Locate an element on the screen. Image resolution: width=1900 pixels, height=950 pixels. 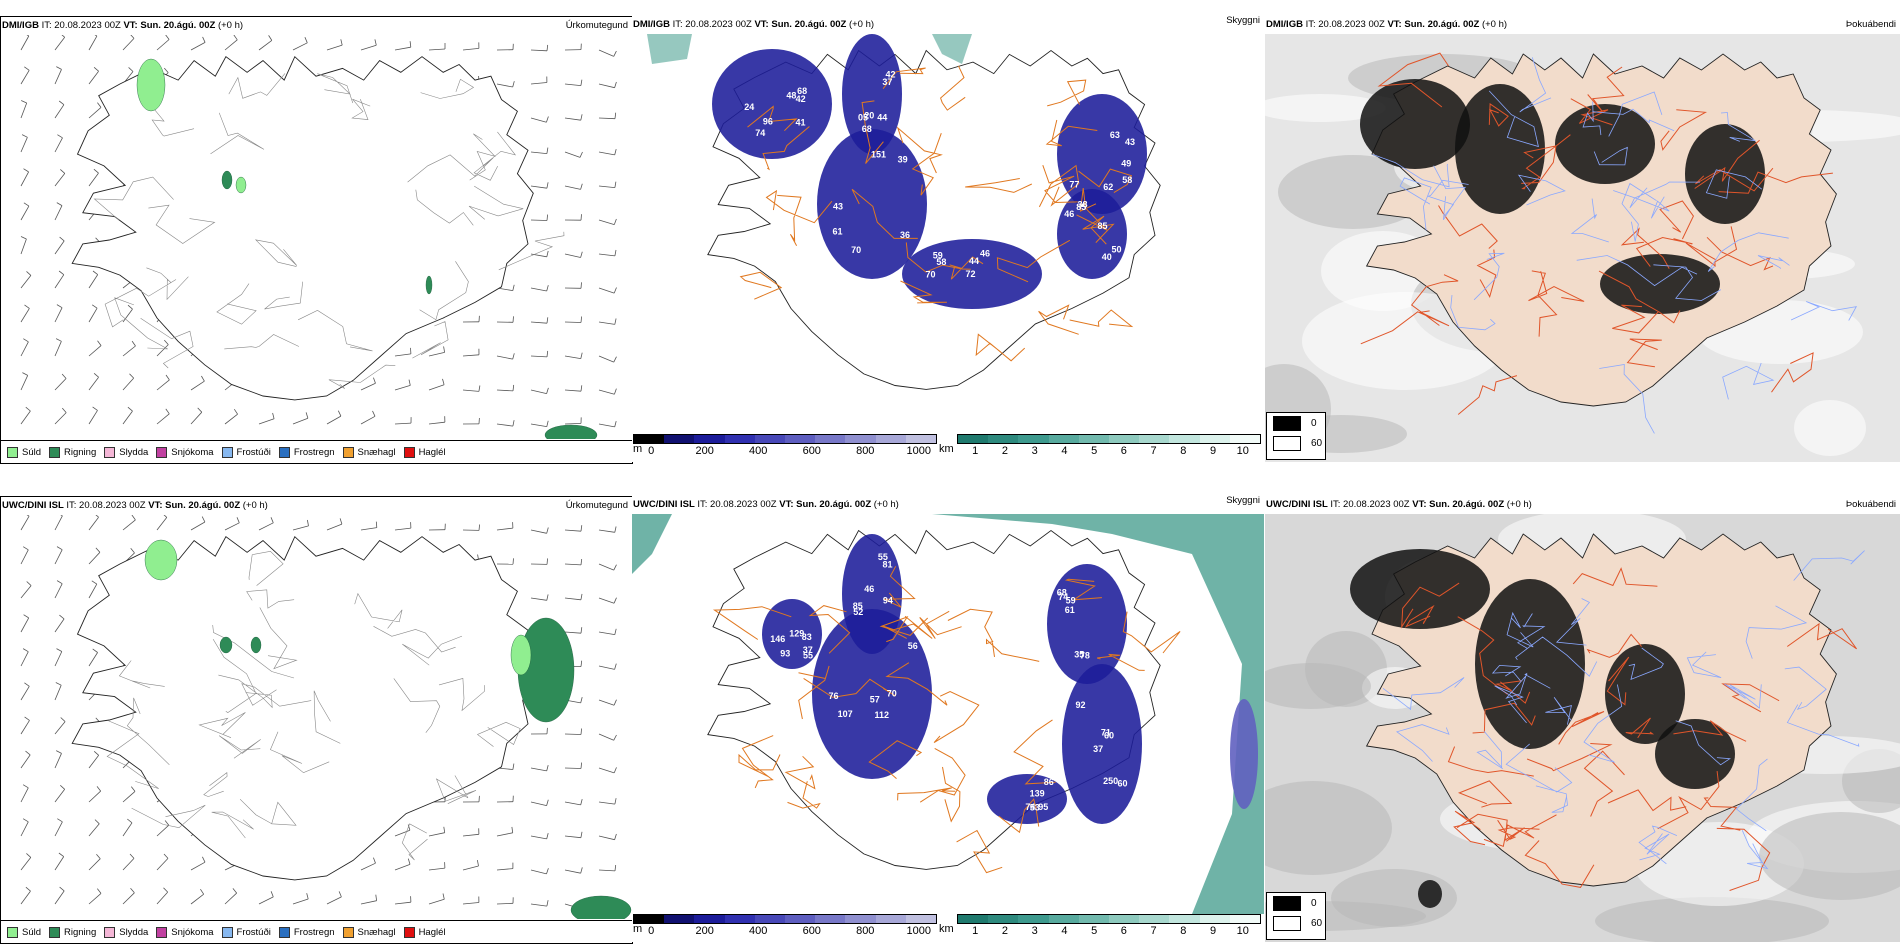
colorbar-tick-label: 0 is located at coordinates (651, 451).